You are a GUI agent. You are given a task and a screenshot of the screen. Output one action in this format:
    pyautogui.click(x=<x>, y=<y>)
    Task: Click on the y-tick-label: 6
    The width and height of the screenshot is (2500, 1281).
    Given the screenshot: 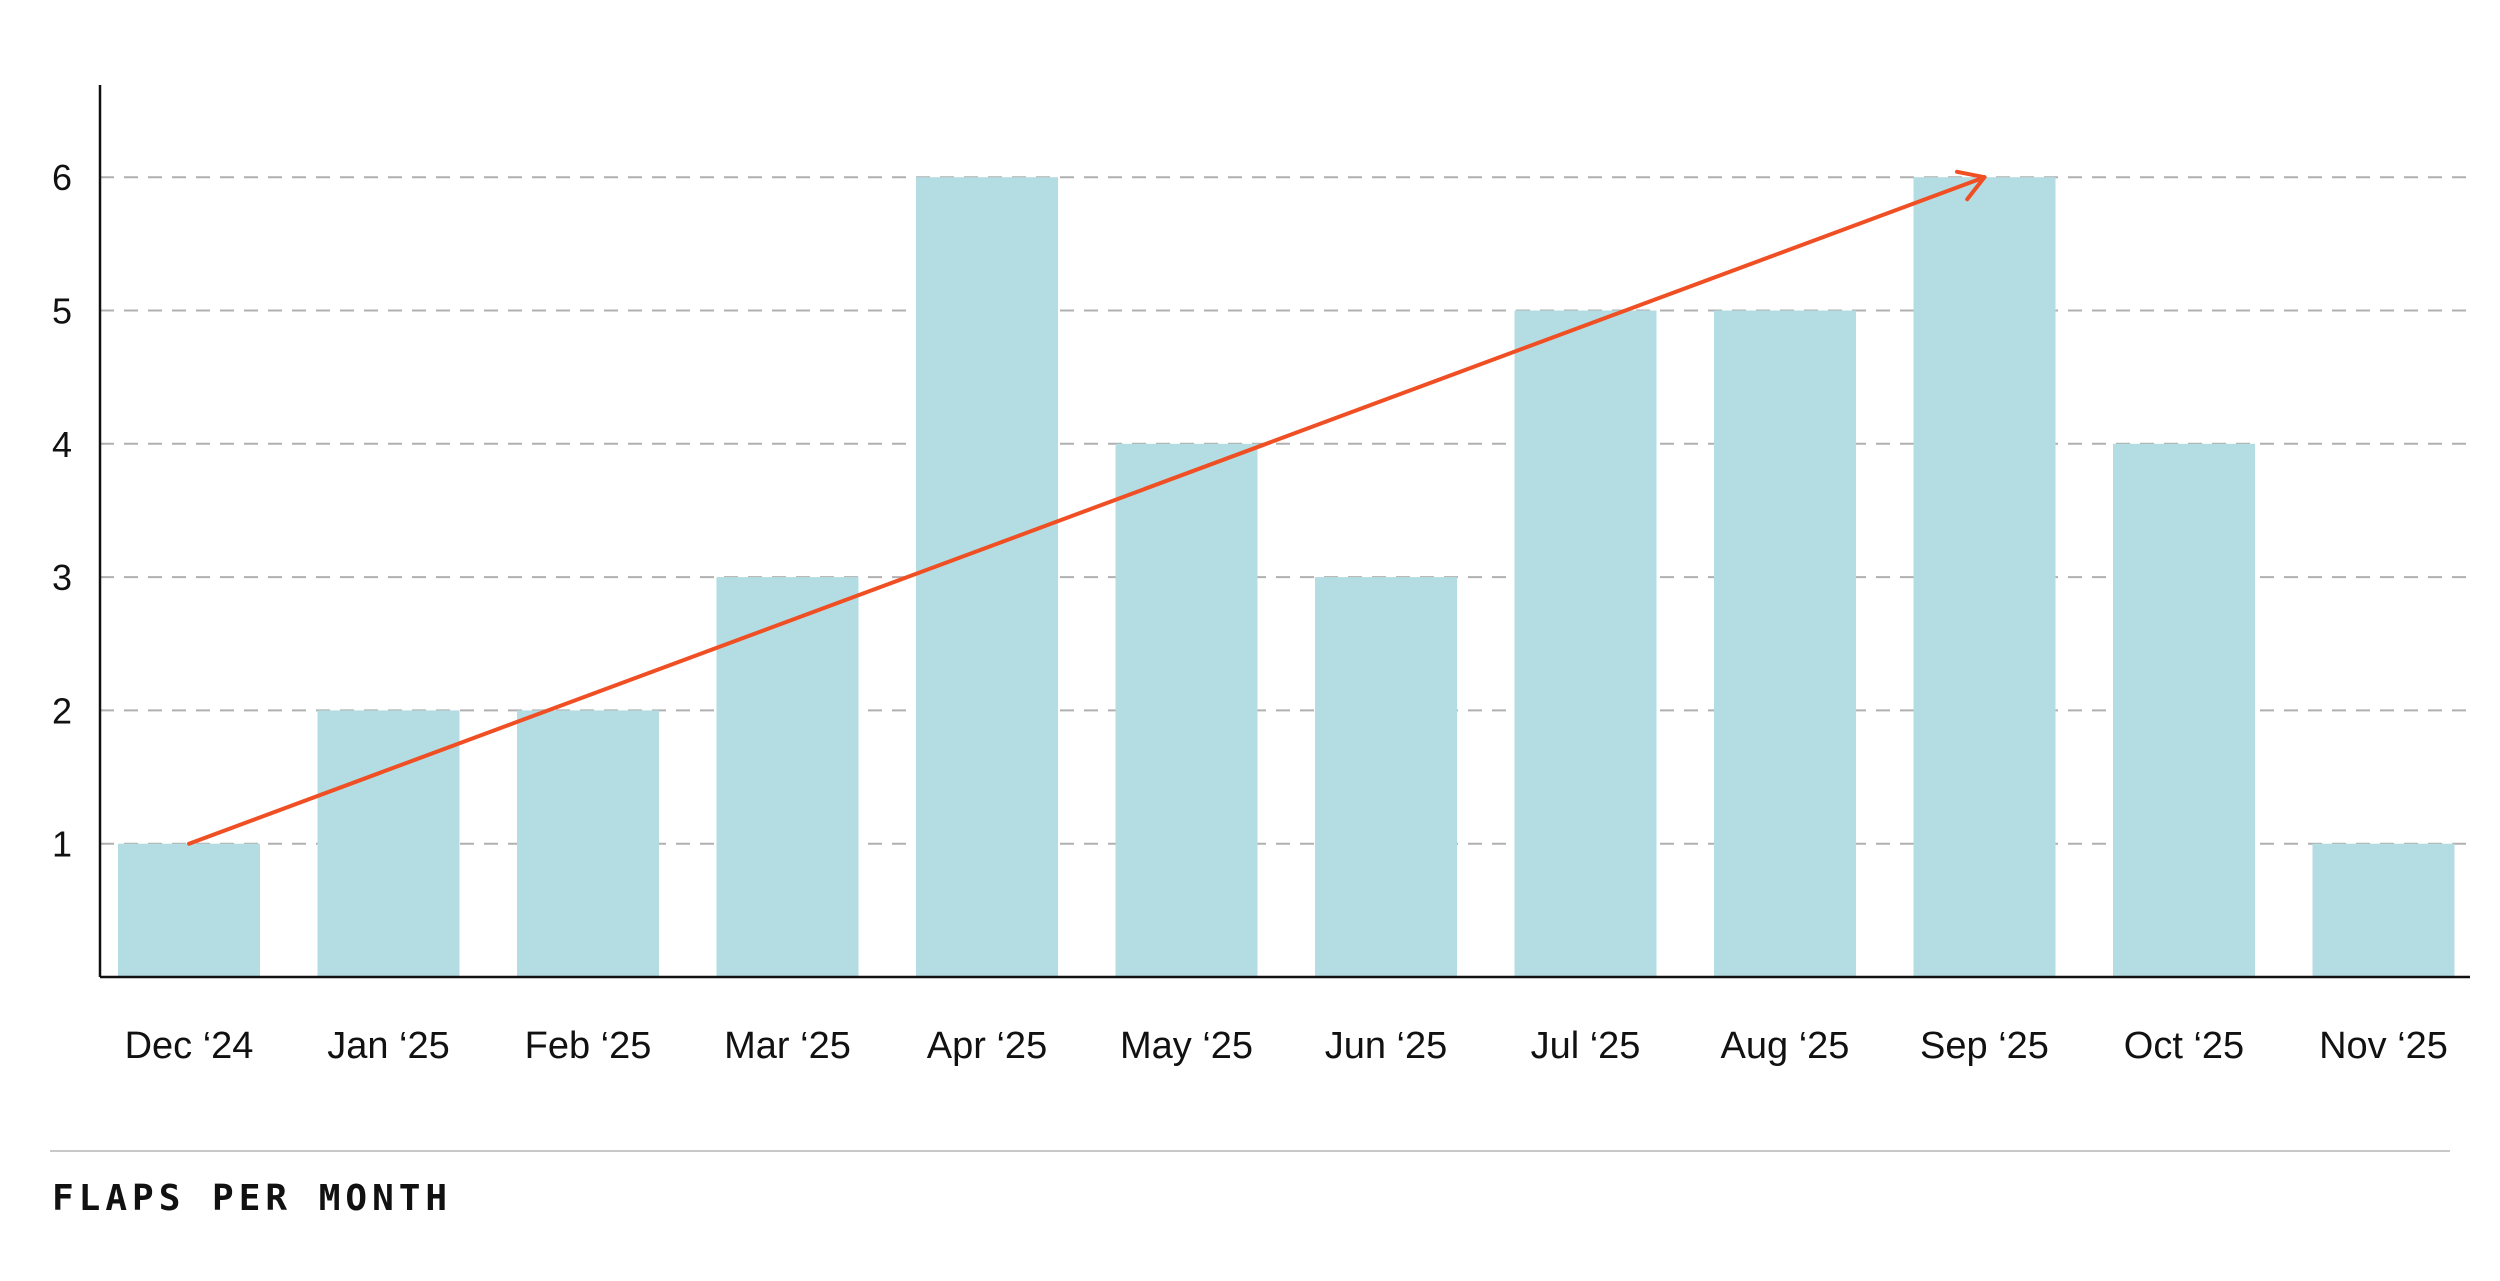 What is the action you would take?
    pyautogui.click(x=62, y=177)
    